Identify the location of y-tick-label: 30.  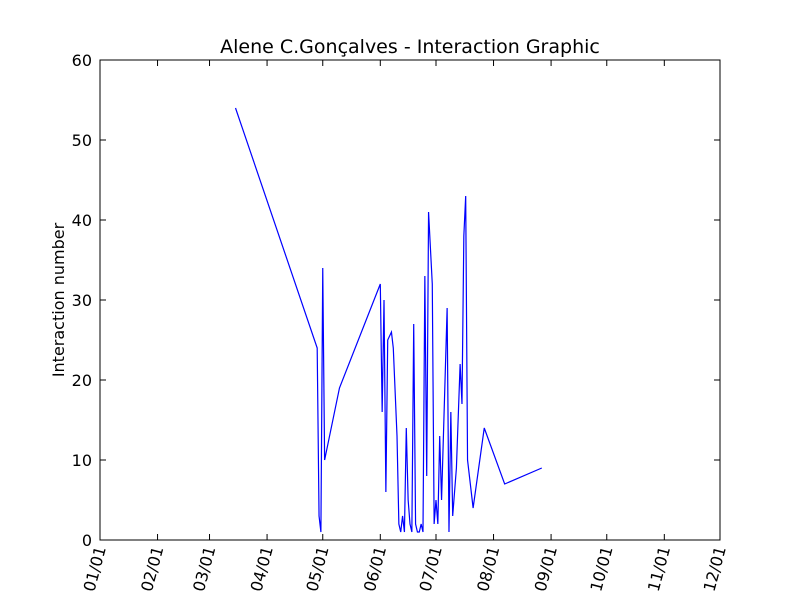
(82, 300).